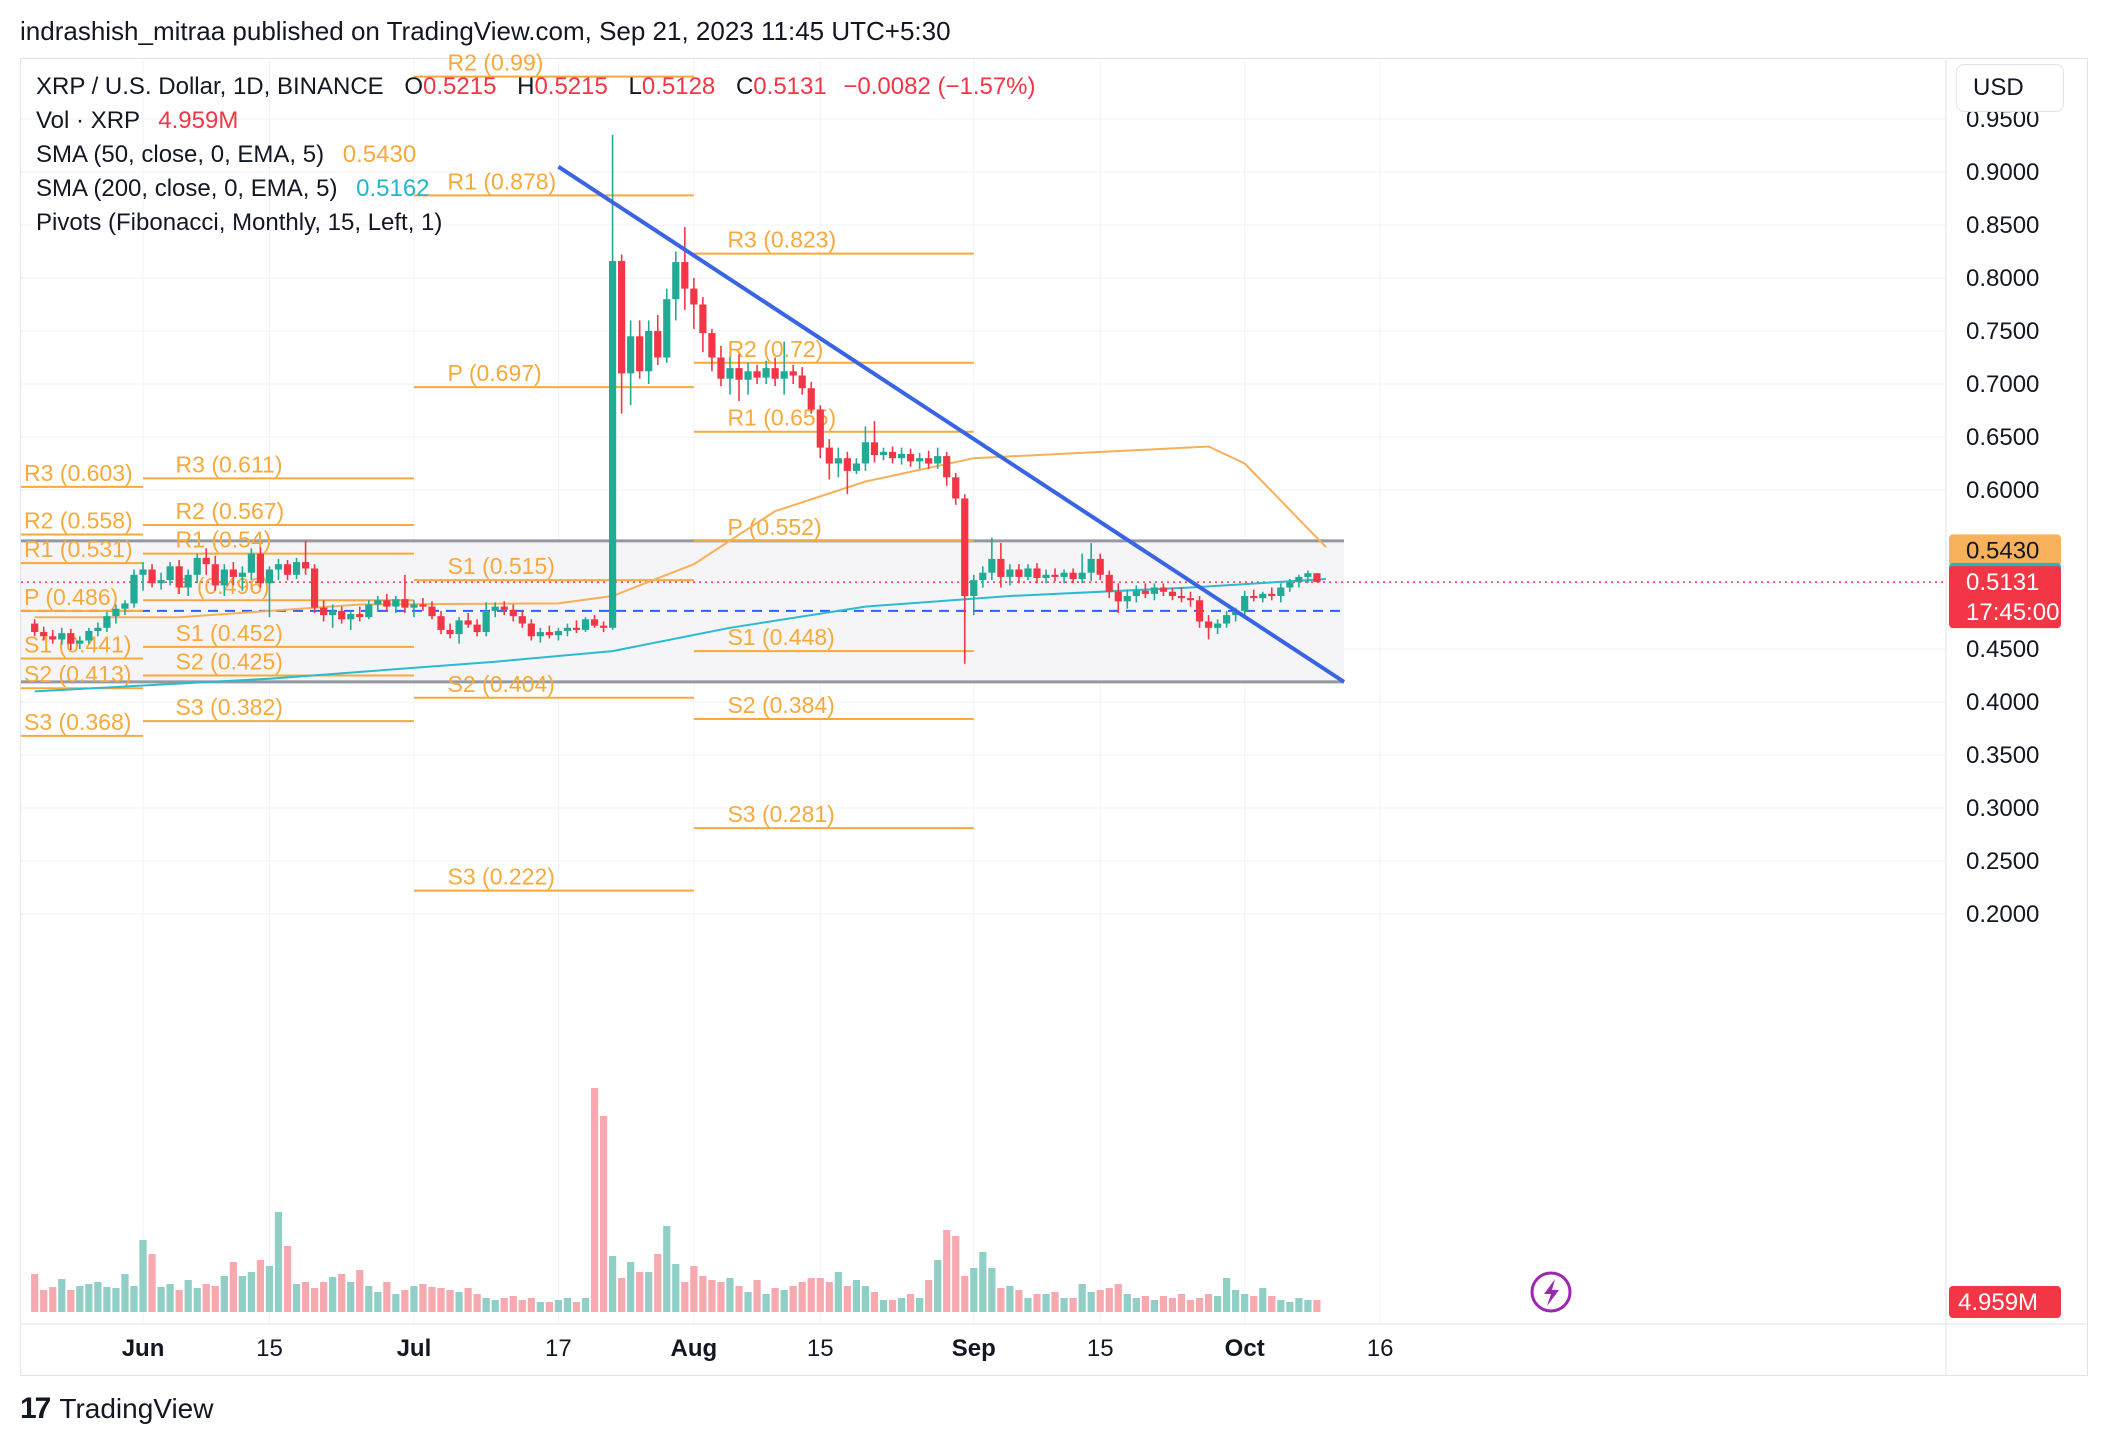  Describe the element at coordinates (635, 86) in the screenshot. I see `low-label: L` at that location.